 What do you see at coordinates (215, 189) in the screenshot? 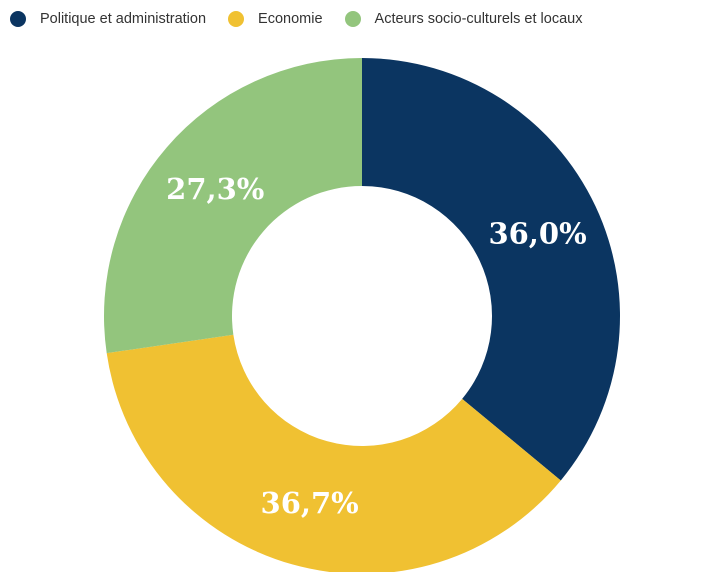
I see `slice-value-label: 27,3%` at bounding box center [215, 189].